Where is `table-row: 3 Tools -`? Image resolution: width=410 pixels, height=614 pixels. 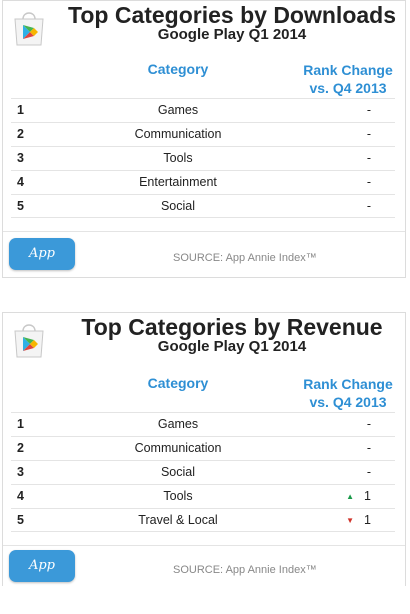 table-row: 3 Tools - is located at coordinates (203, 158).